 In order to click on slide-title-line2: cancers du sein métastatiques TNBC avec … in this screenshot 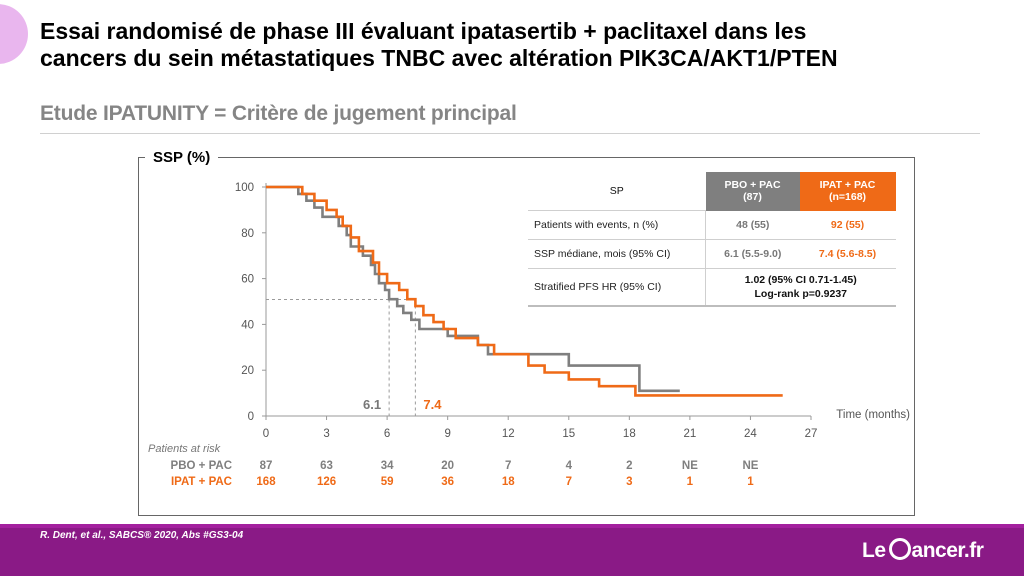, I will do `click(439, 58)`.